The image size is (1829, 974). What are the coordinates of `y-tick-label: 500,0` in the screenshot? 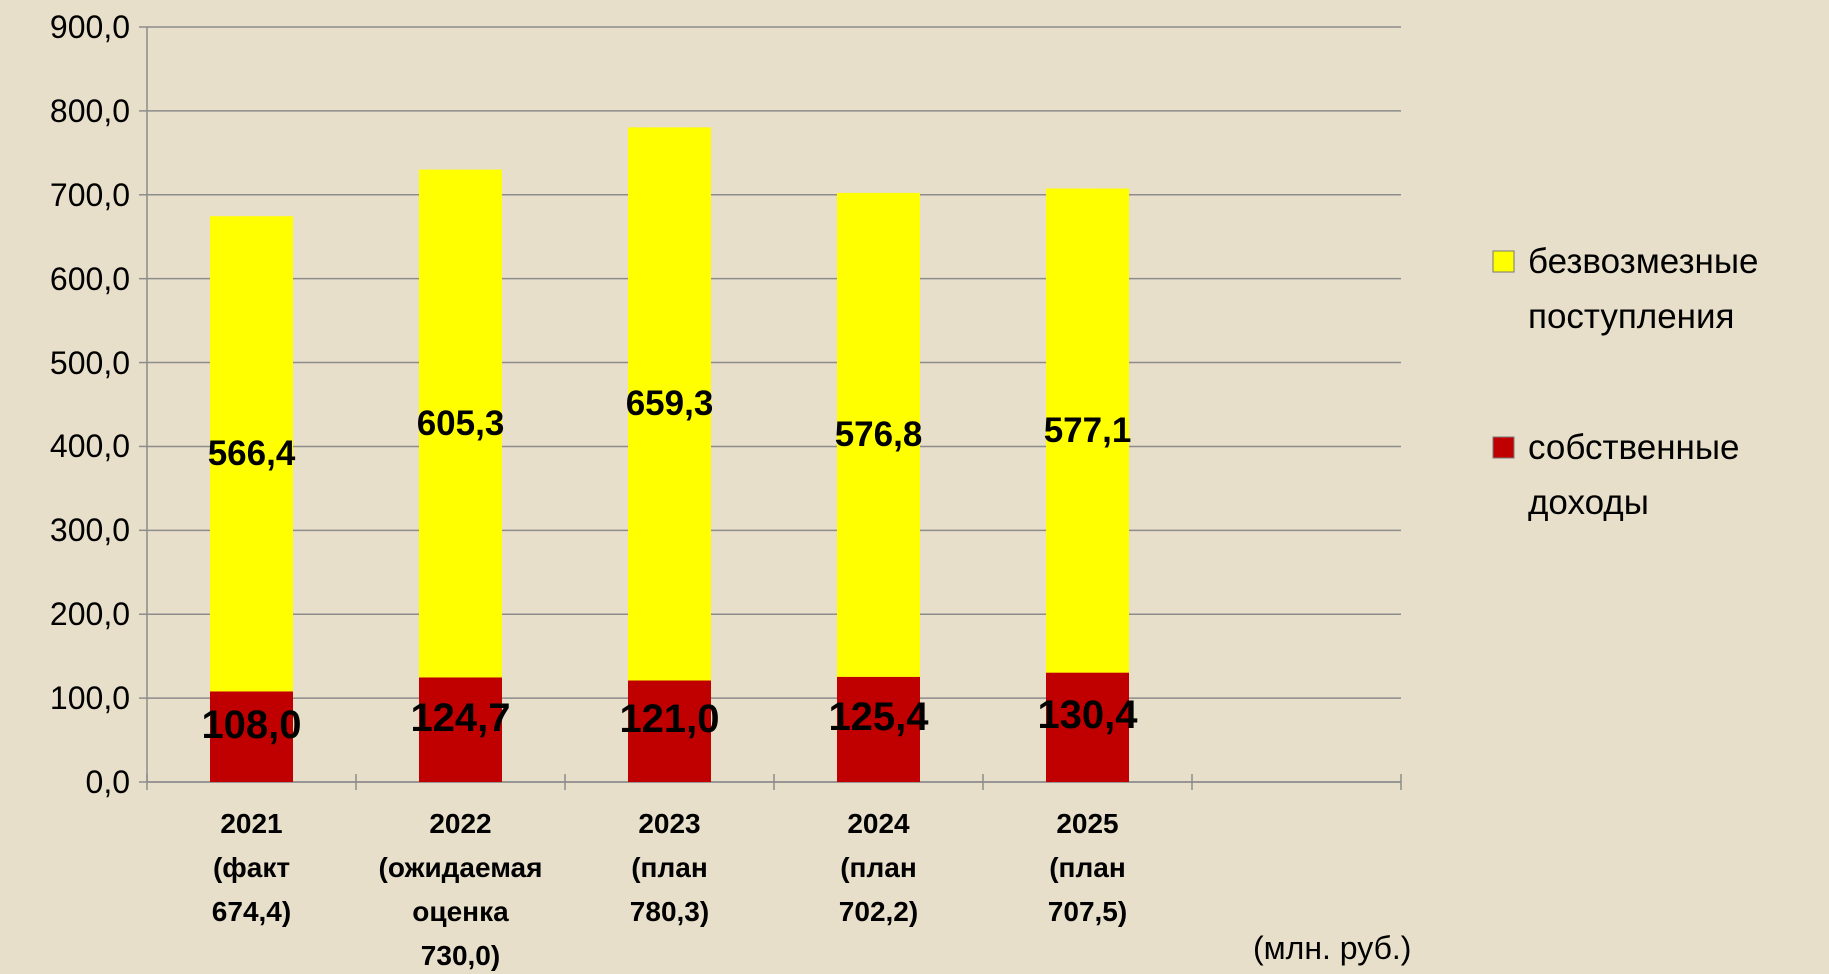 It's located at (89, 362).